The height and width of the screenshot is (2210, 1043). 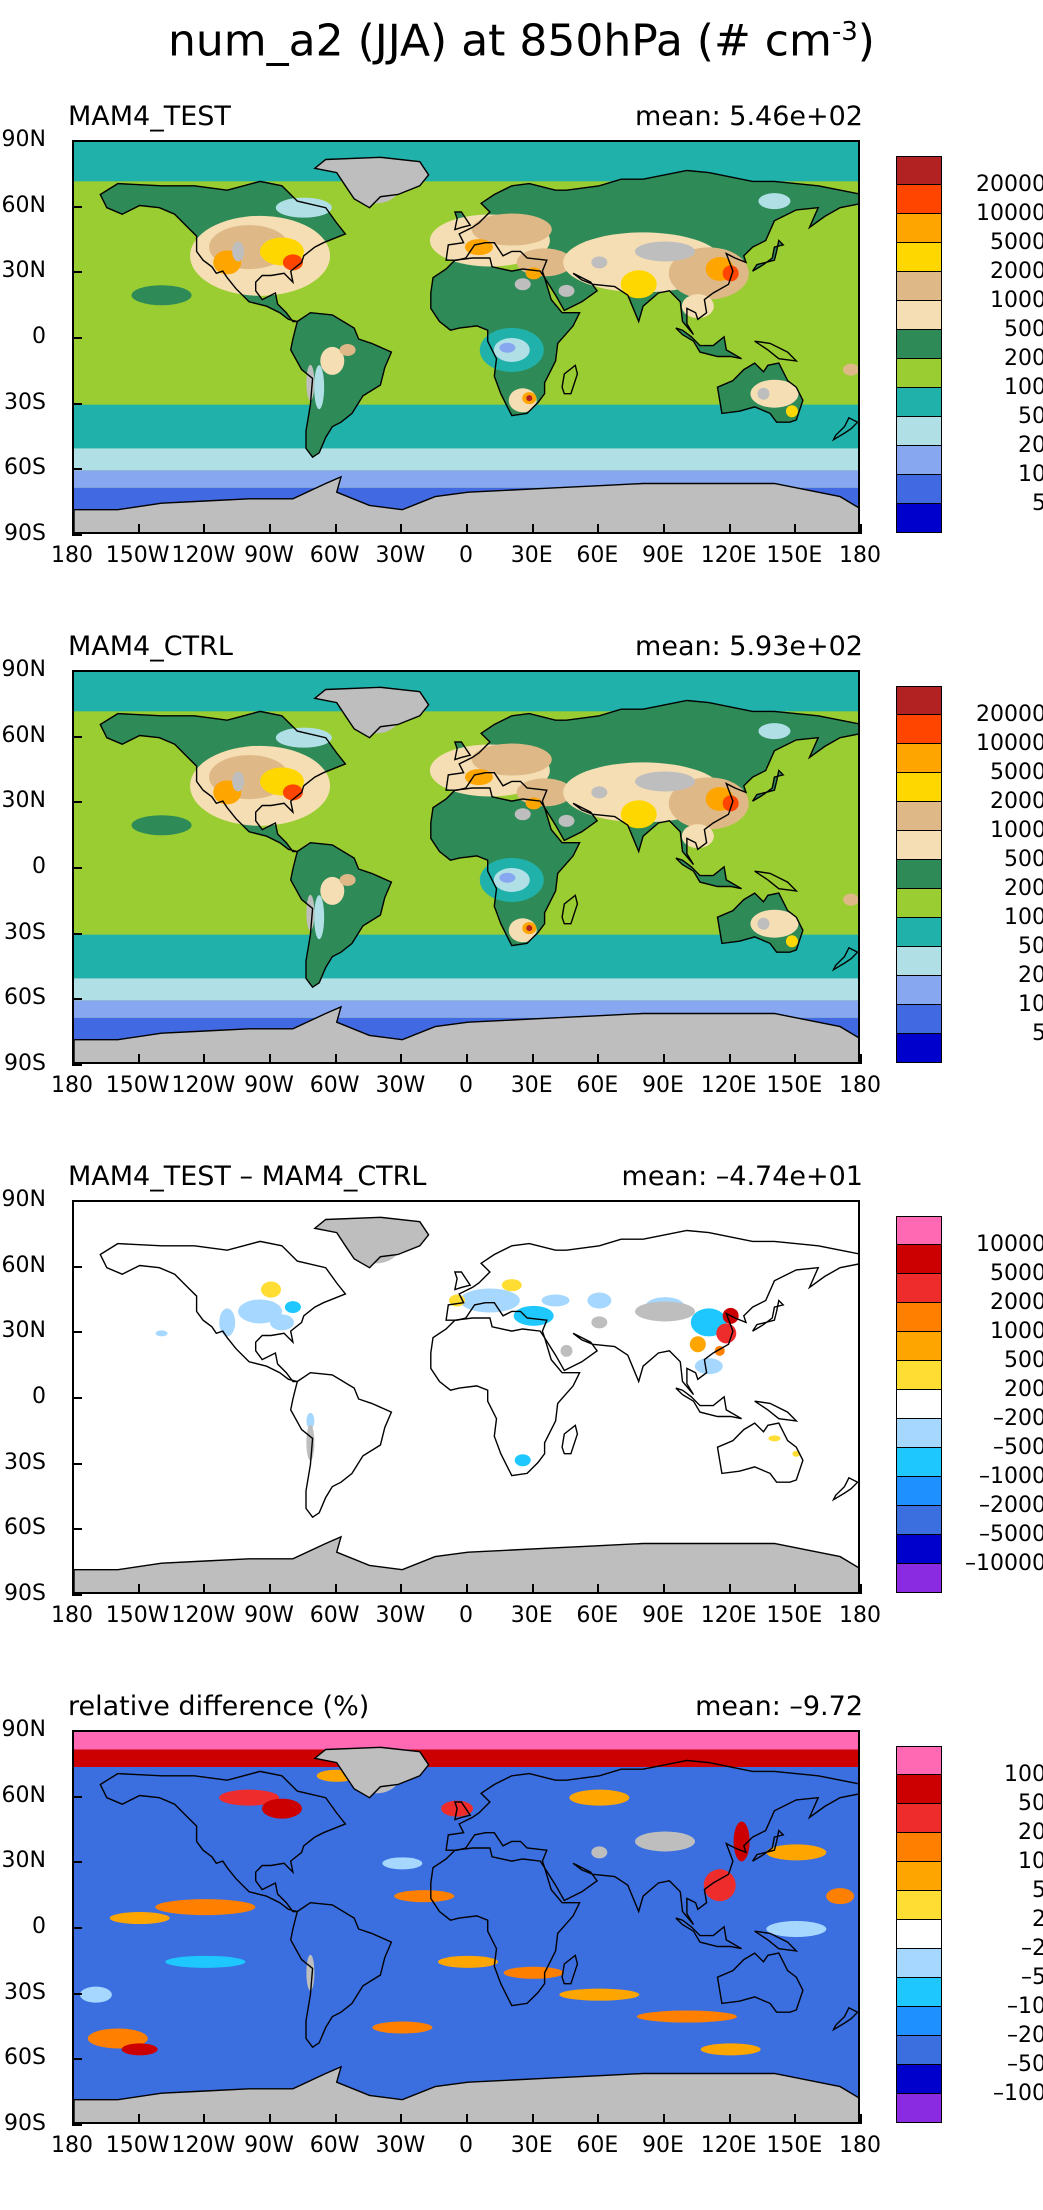 I want to click on map-field, so click(x=466, y=867).